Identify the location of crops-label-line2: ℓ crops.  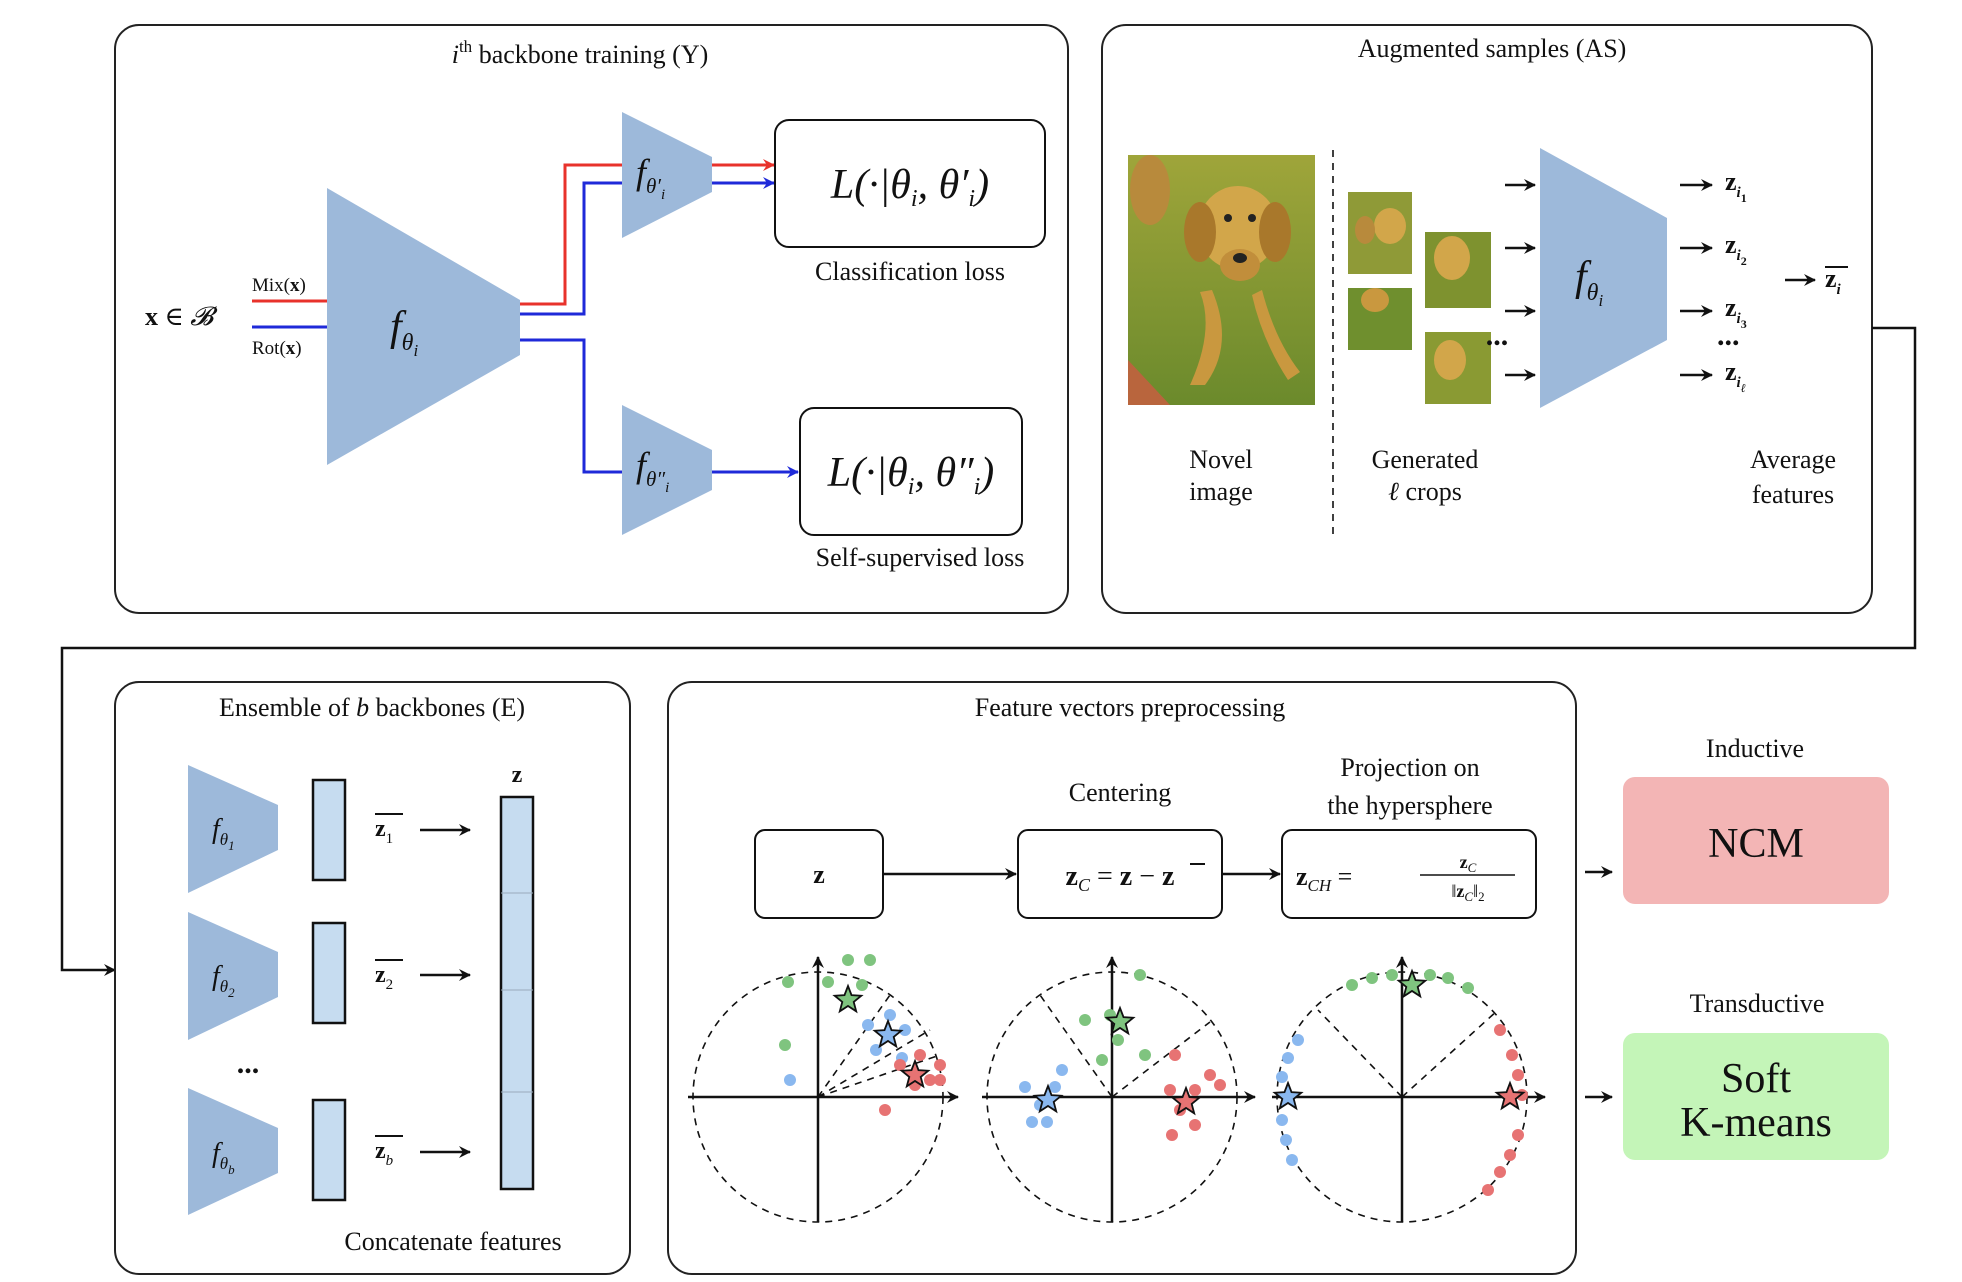
(1425, 491).